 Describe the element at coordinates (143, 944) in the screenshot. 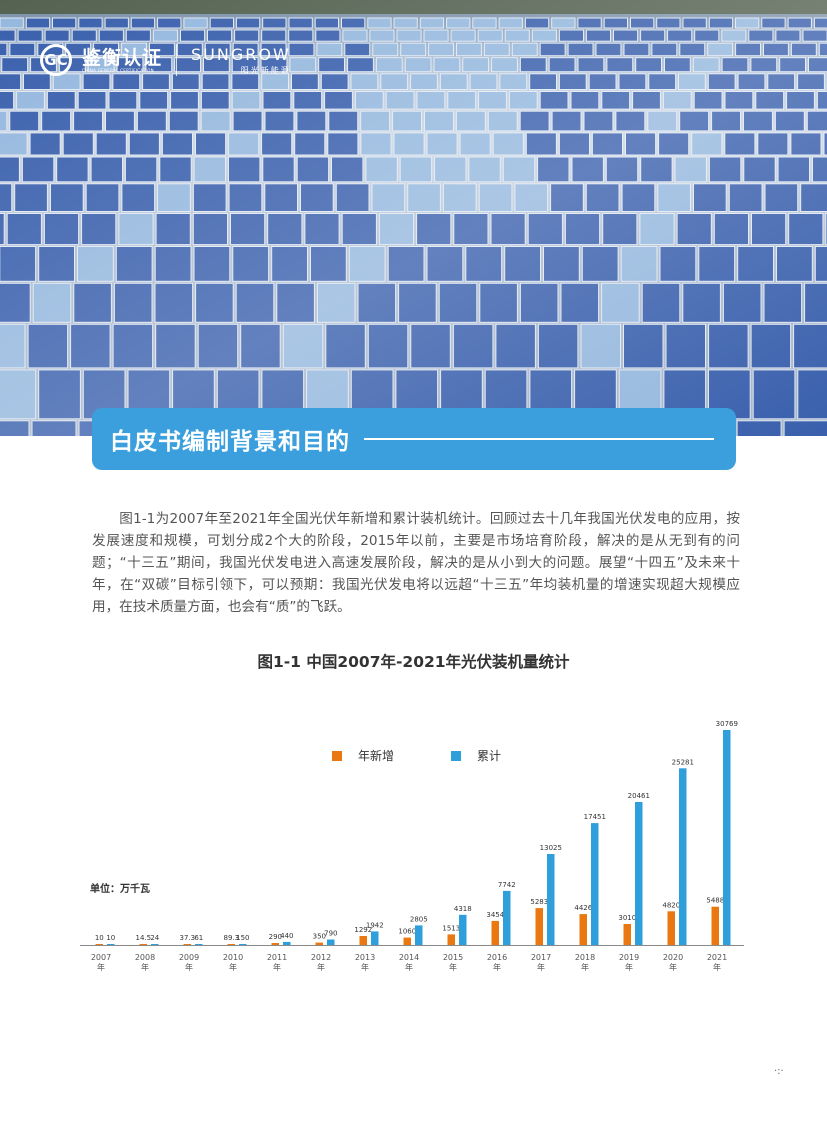

I see `bar-new-2008` at that location.